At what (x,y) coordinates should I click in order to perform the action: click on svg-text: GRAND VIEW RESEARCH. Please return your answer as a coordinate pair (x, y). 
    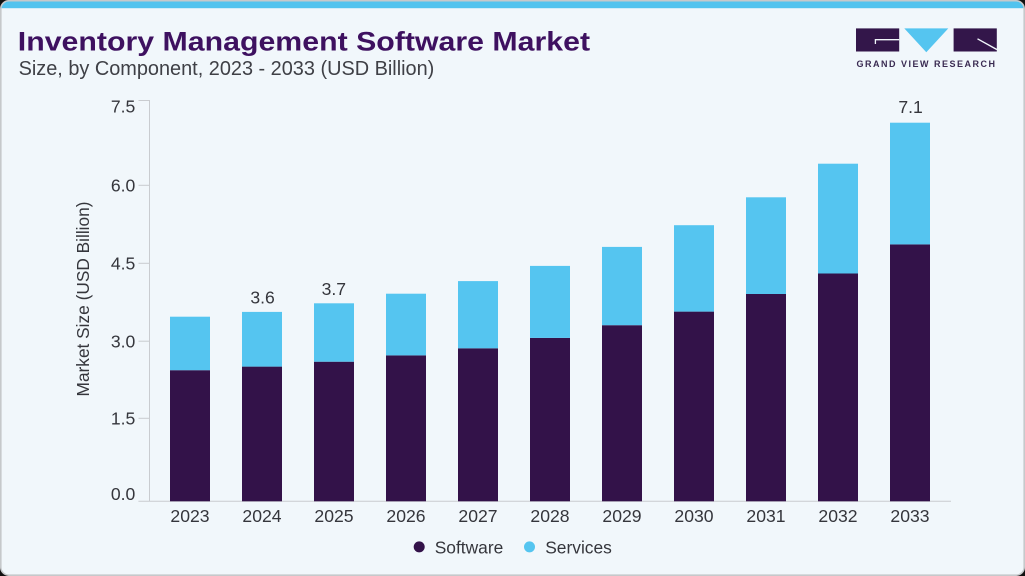
    Looking at the image, I should click on (926, 64).